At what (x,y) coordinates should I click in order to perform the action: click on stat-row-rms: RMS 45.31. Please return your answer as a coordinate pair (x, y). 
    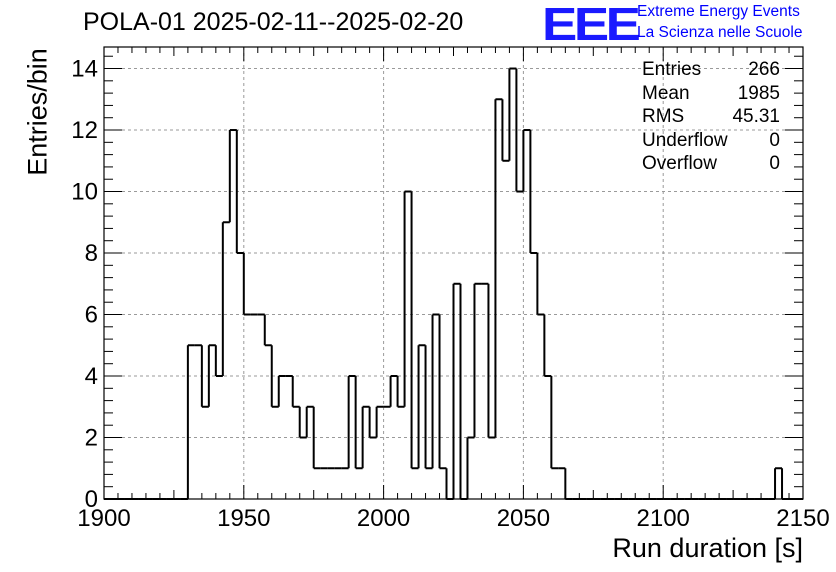
    Looking at the image, I should click on (711, 117).